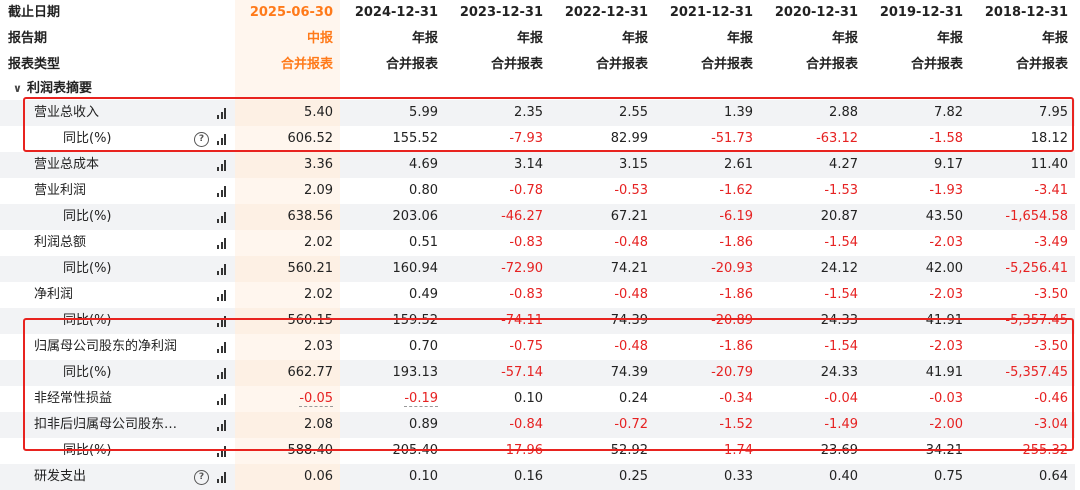 This screenshot has width=1080, height=490. I want to click on value-cell: 0.70, so click(423, 346).